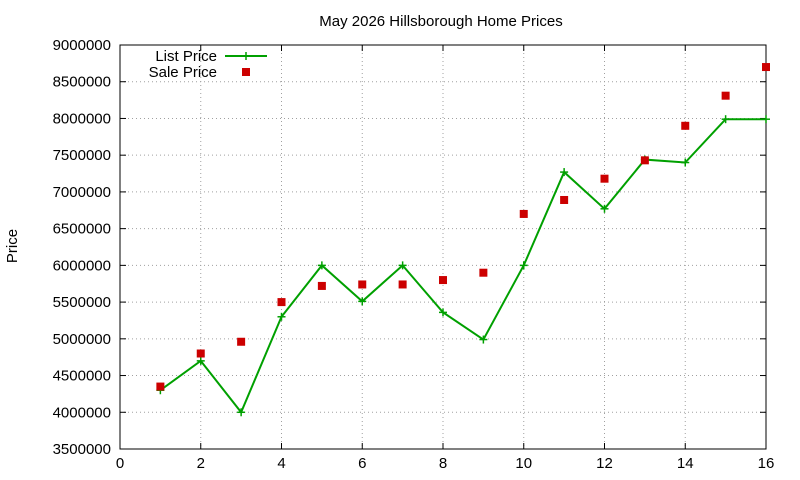 The image size is (800, 480). Describe the element at coordinates (82, 118) in the screenshot. I see `y-tick-label-9: 8000000` at that location.